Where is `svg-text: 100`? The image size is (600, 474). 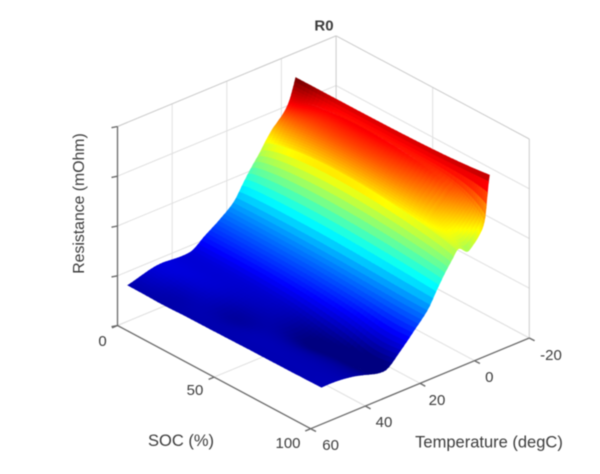 svg-text: 100 is located at coordinates (287, 443).